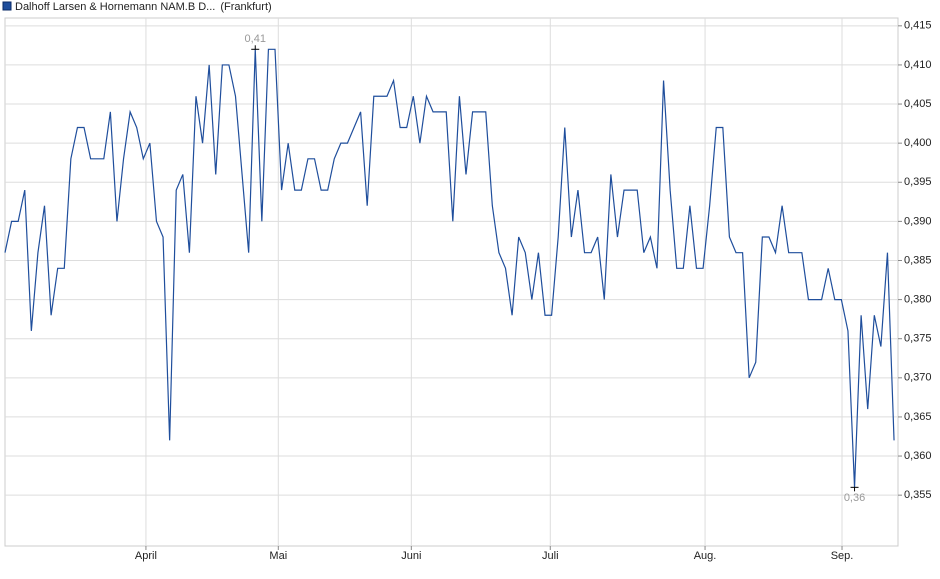  I want to click on x-tick-label: Sep., so click(842, 556).